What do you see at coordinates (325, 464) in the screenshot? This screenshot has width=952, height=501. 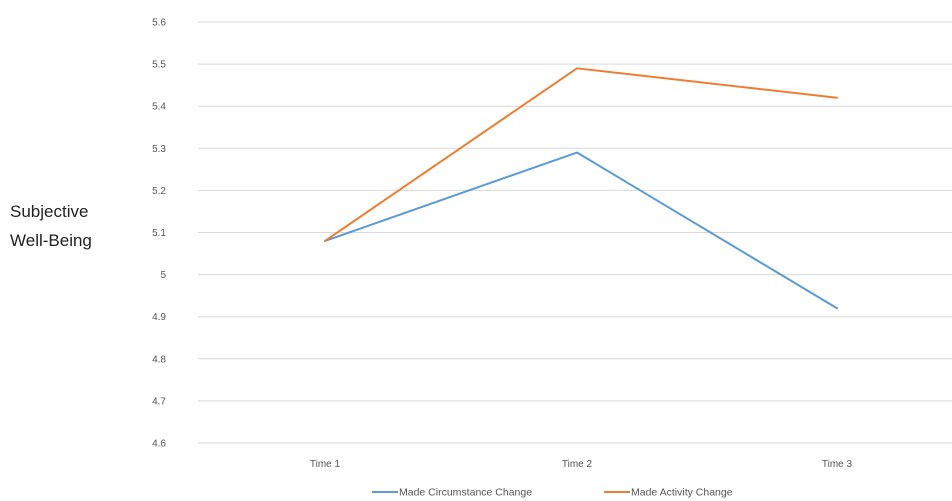 I see `x-tick-label: Time 1` at bounding box center [325, 464].